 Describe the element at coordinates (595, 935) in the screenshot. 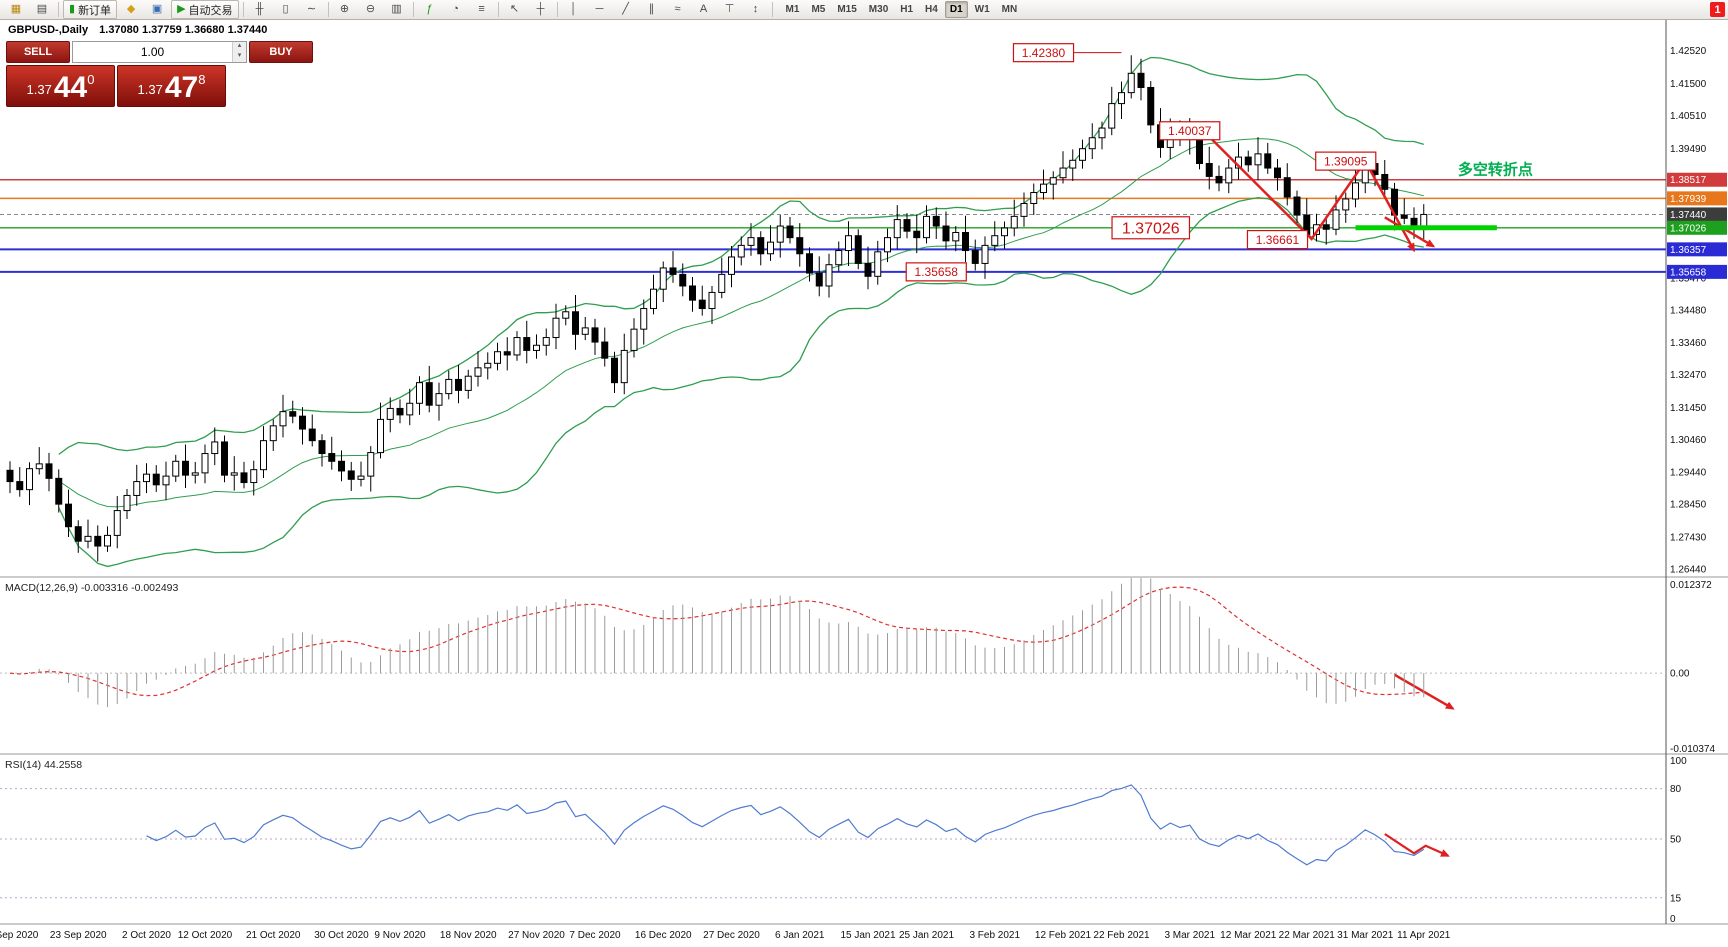

I see `svg-text: 7 Dec 2020` at that location.